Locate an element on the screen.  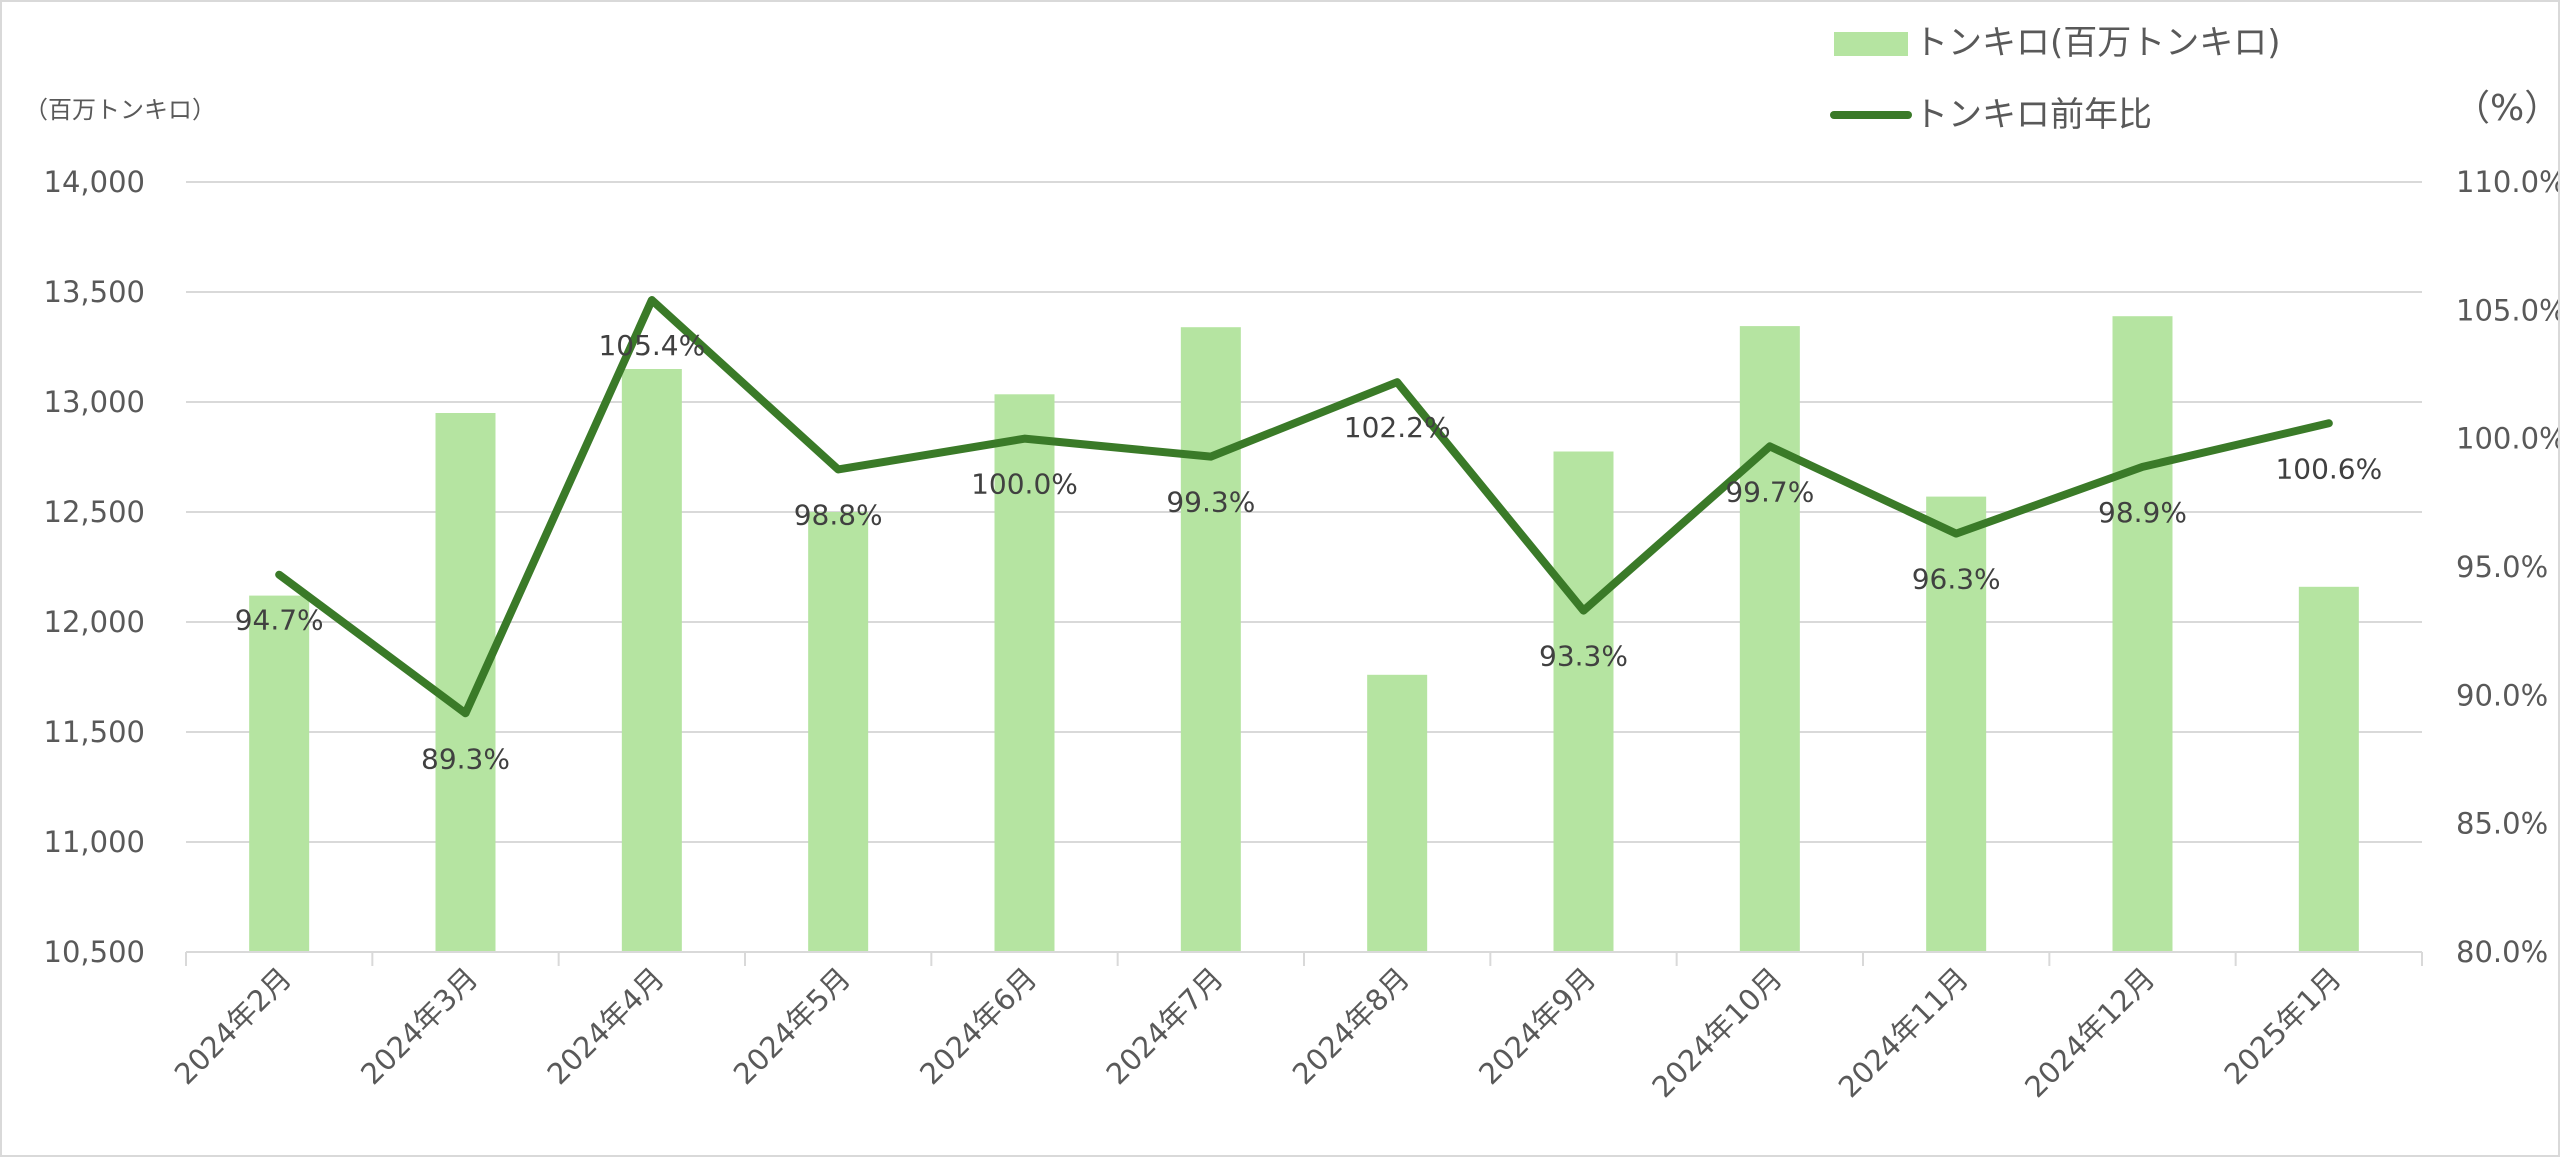
x-axis-tick-label: 2024年10月 is located at coordinates (1716, 1032).